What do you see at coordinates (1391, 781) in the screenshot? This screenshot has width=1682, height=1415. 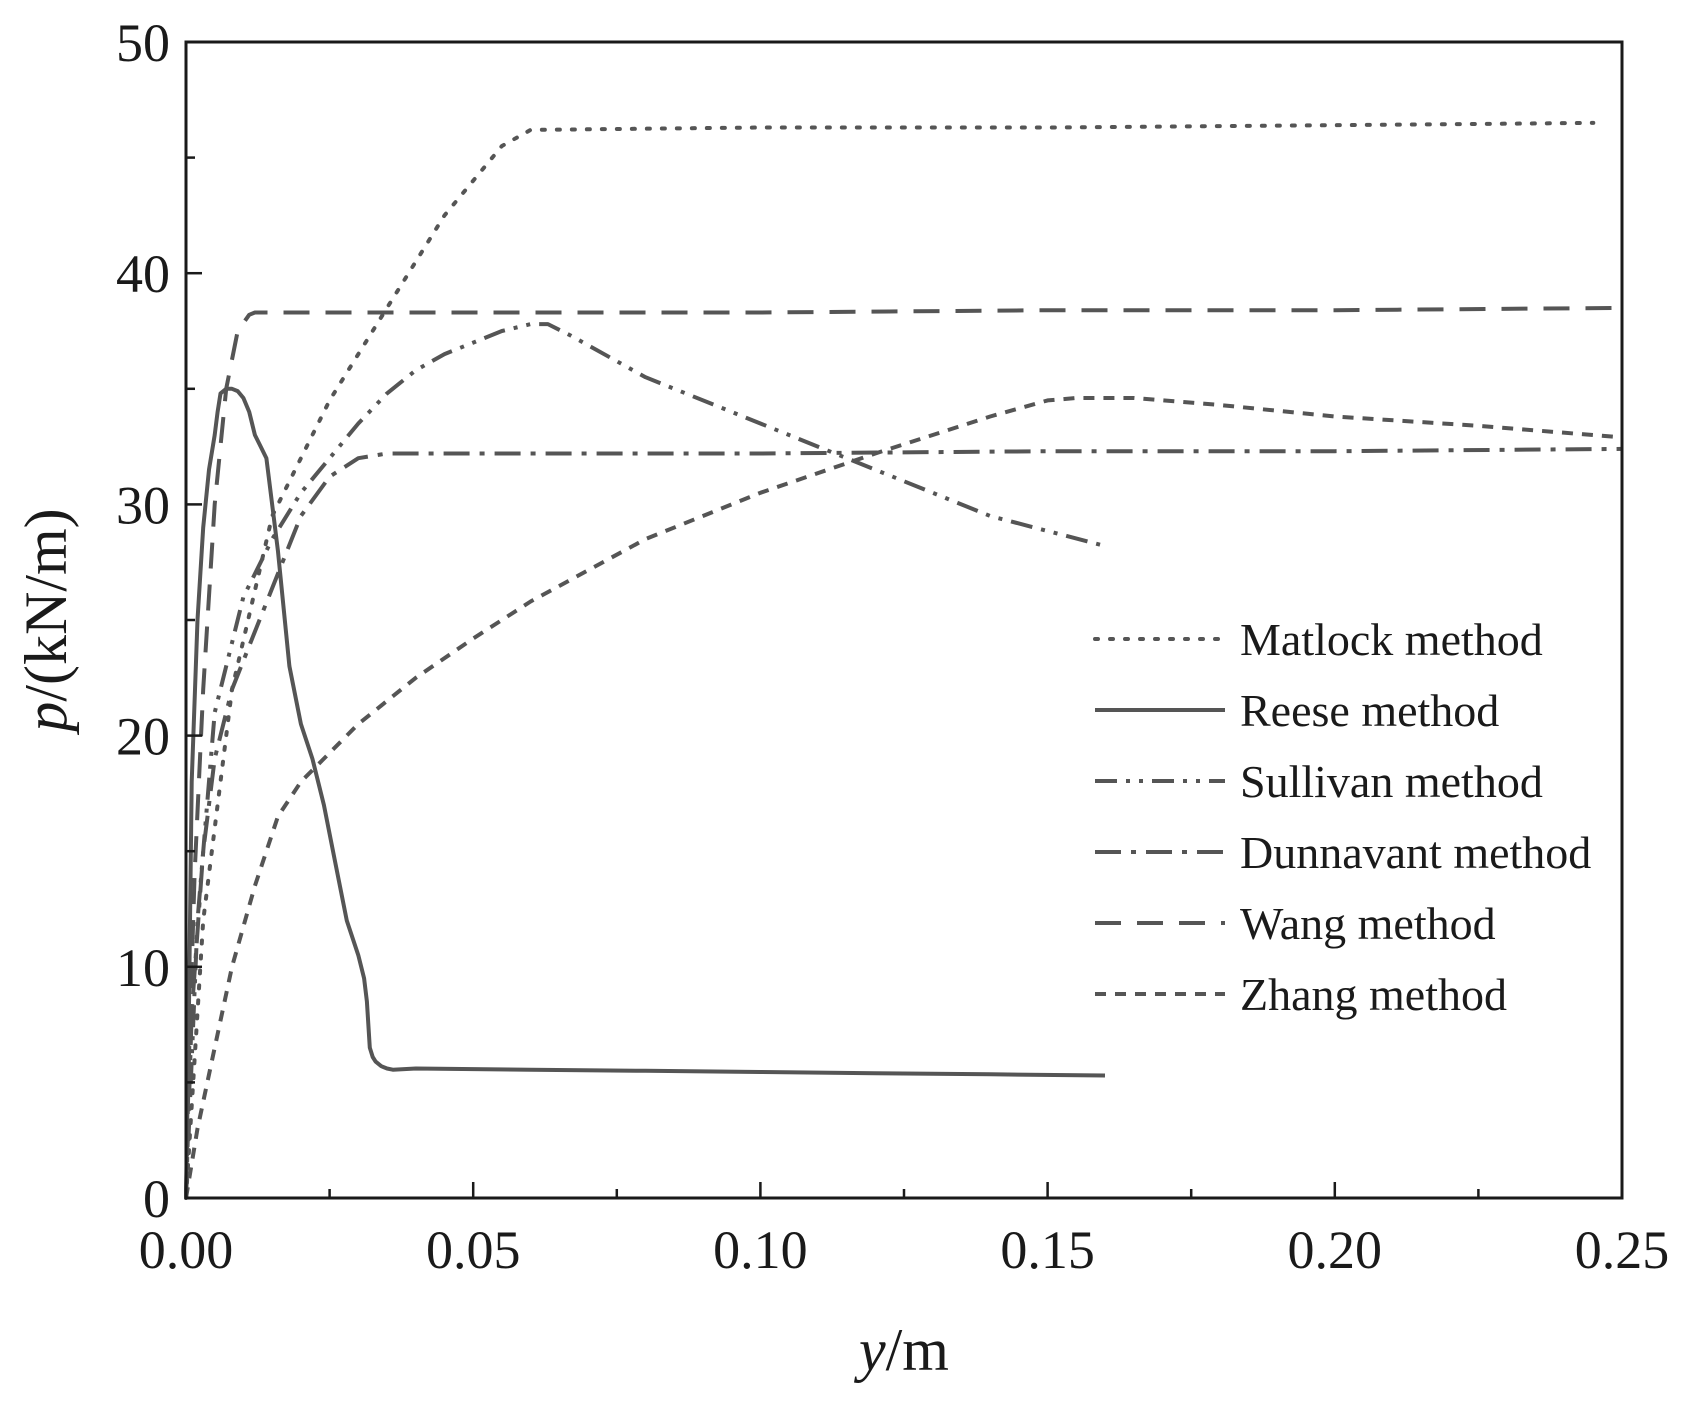 I see `legend-label-sullivan-method: Sullivan method` at bounding box center [1391, 781].